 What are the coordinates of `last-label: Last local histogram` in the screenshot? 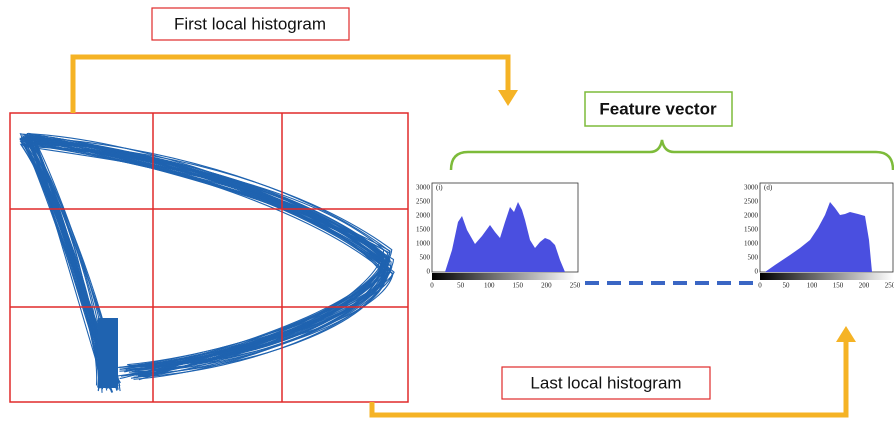 It's located at (605, 382).